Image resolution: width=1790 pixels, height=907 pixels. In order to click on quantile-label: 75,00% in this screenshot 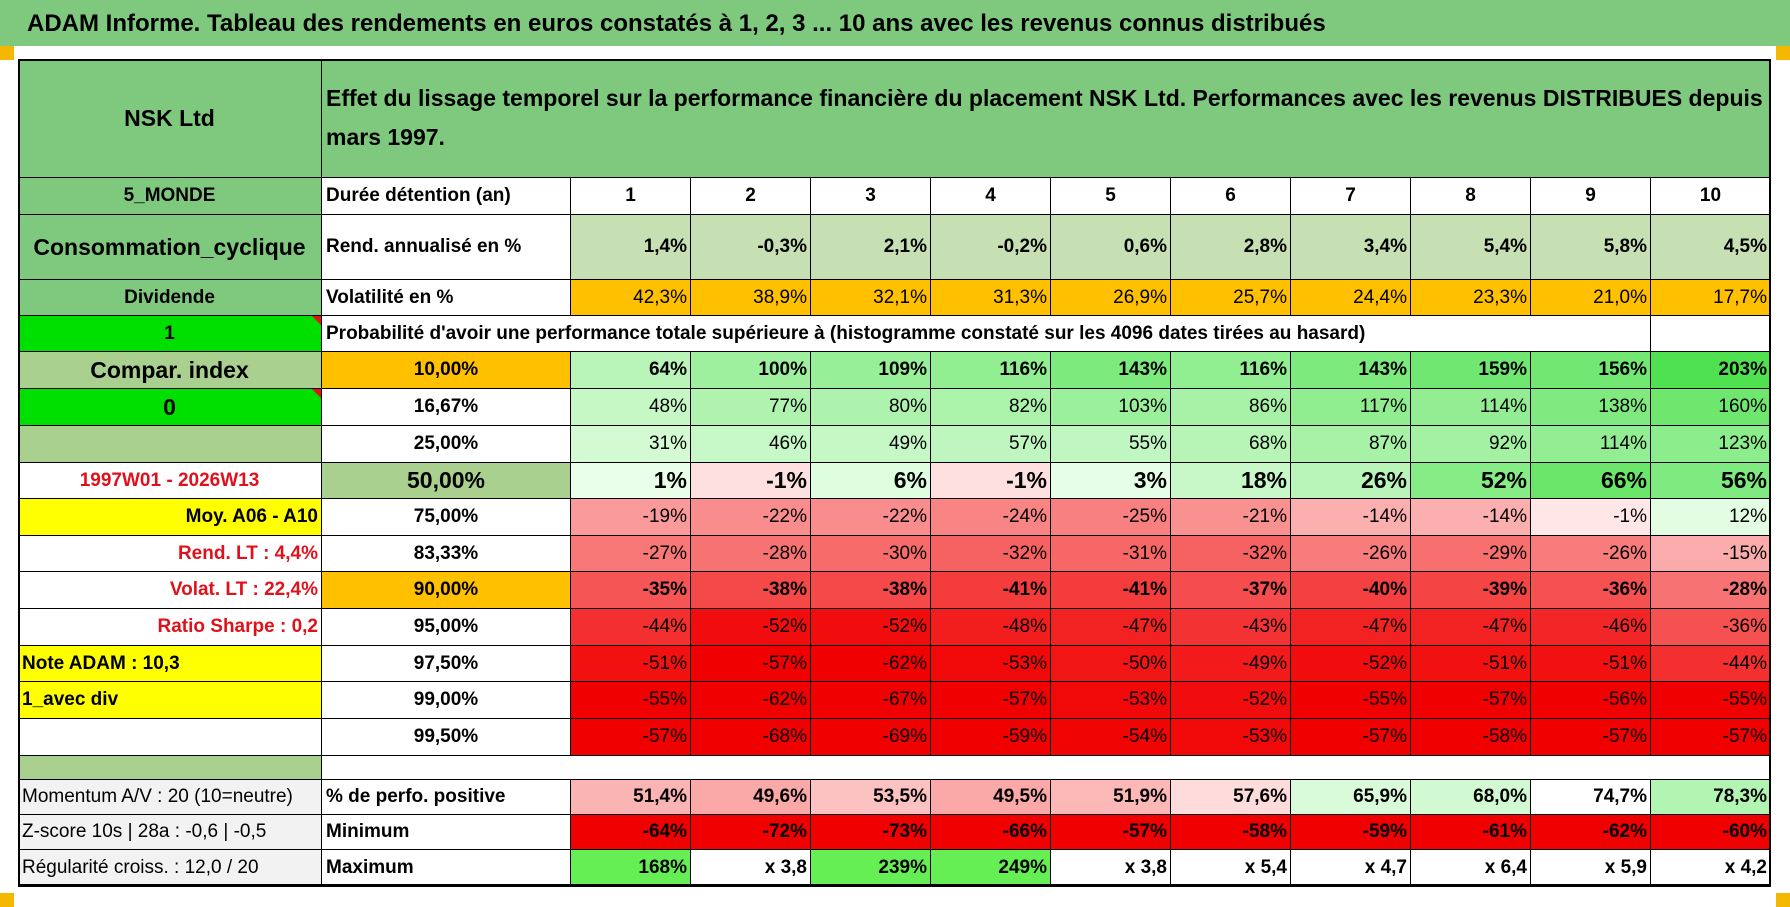, I will do `click(446, 517)`.